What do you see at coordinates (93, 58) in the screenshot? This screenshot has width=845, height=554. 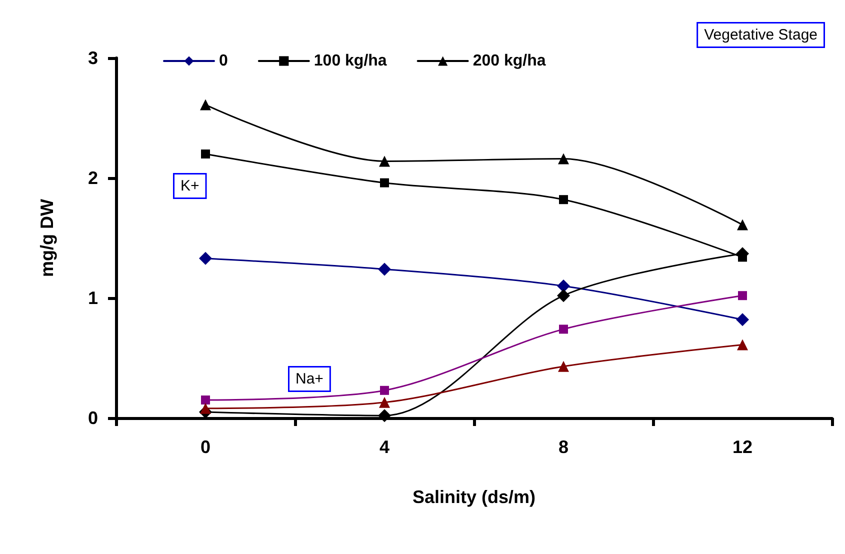 I see `y-tick-label: 3` at bounding box center [93, 58].